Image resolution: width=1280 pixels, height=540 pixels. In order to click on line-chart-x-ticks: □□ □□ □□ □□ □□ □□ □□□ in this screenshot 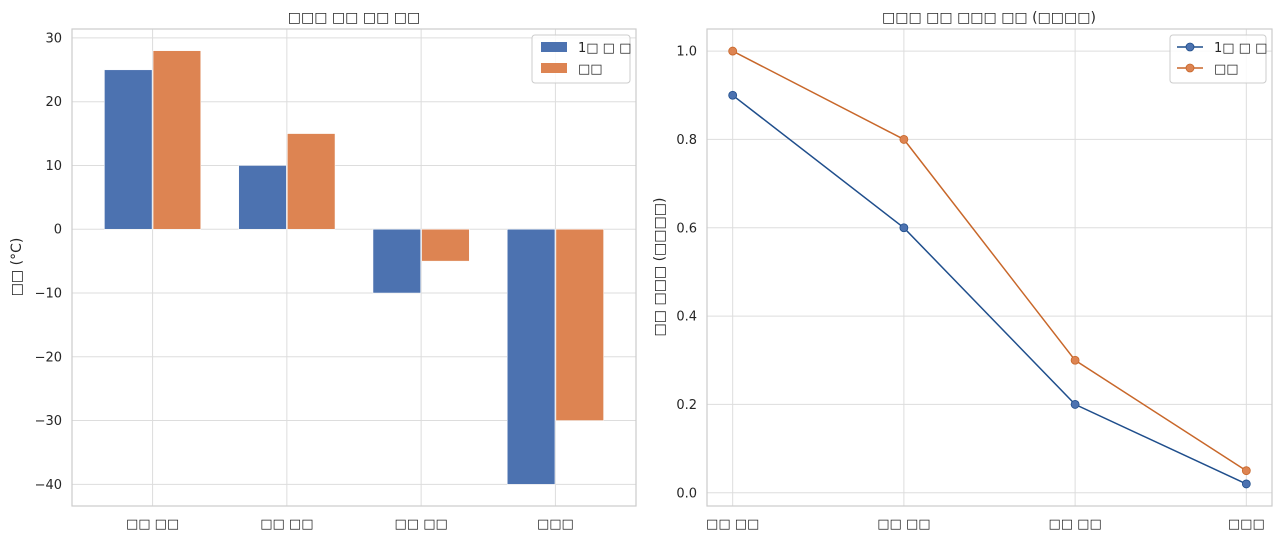, I will do `click(985, 524)`.